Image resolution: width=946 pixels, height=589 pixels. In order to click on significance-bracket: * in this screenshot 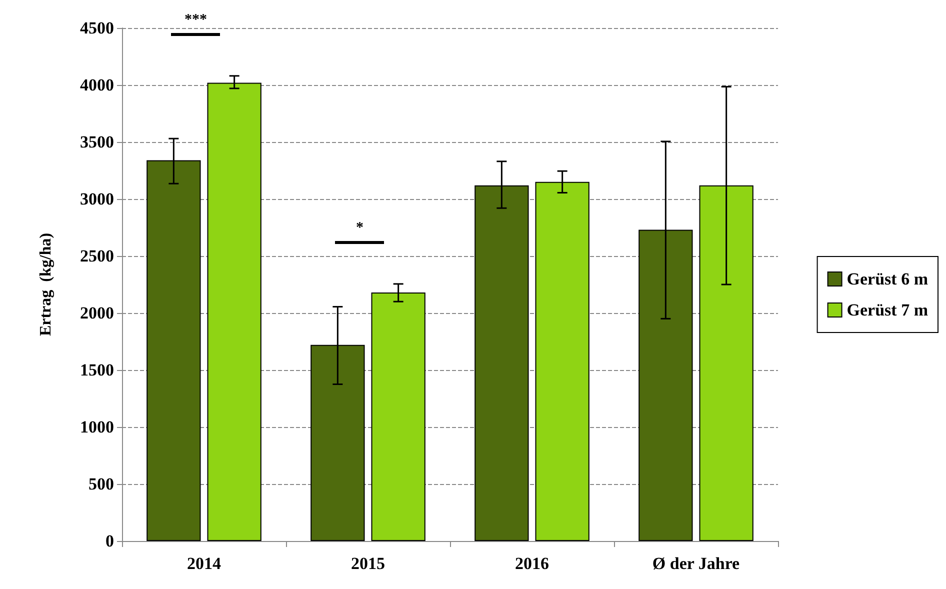, I will do `click(359, 232)`.